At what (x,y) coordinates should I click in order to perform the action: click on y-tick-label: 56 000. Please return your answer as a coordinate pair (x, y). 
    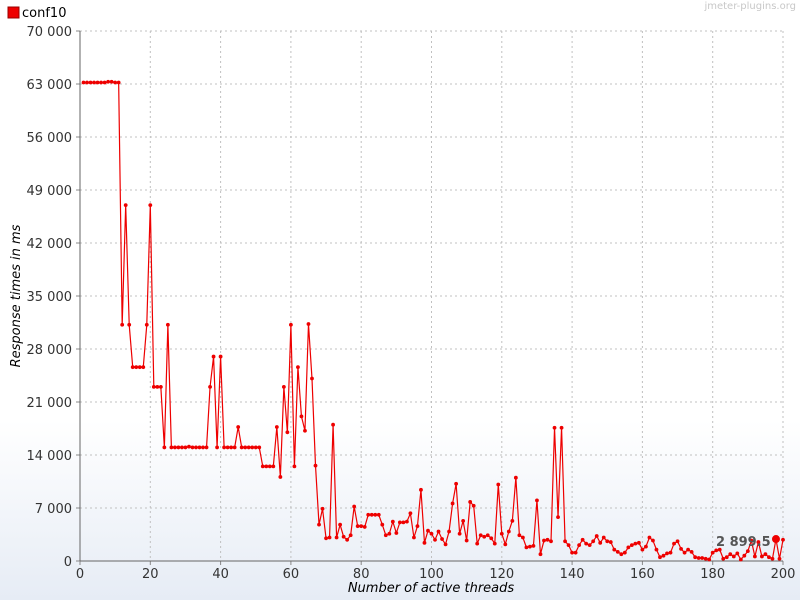
    Looking at the image, I should click on (50, 138).